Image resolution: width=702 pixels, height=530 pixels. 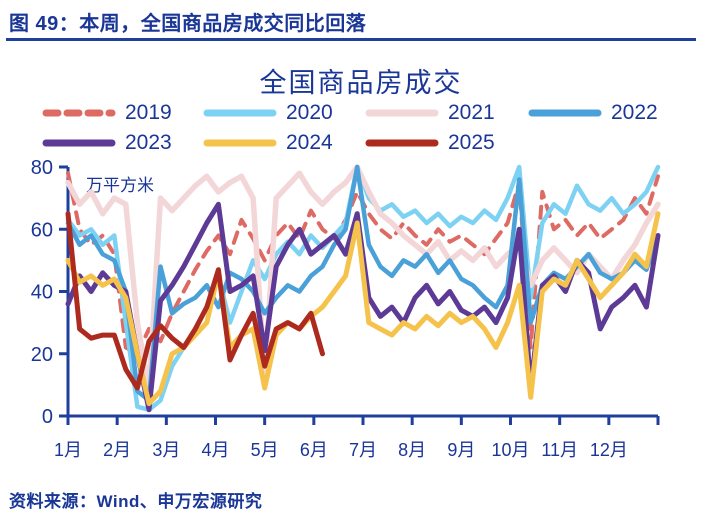 What do you see at coordinates (363, 450) in the screenshot?
I see `x-axis-label: 7月` at bounding box center [363, 450].